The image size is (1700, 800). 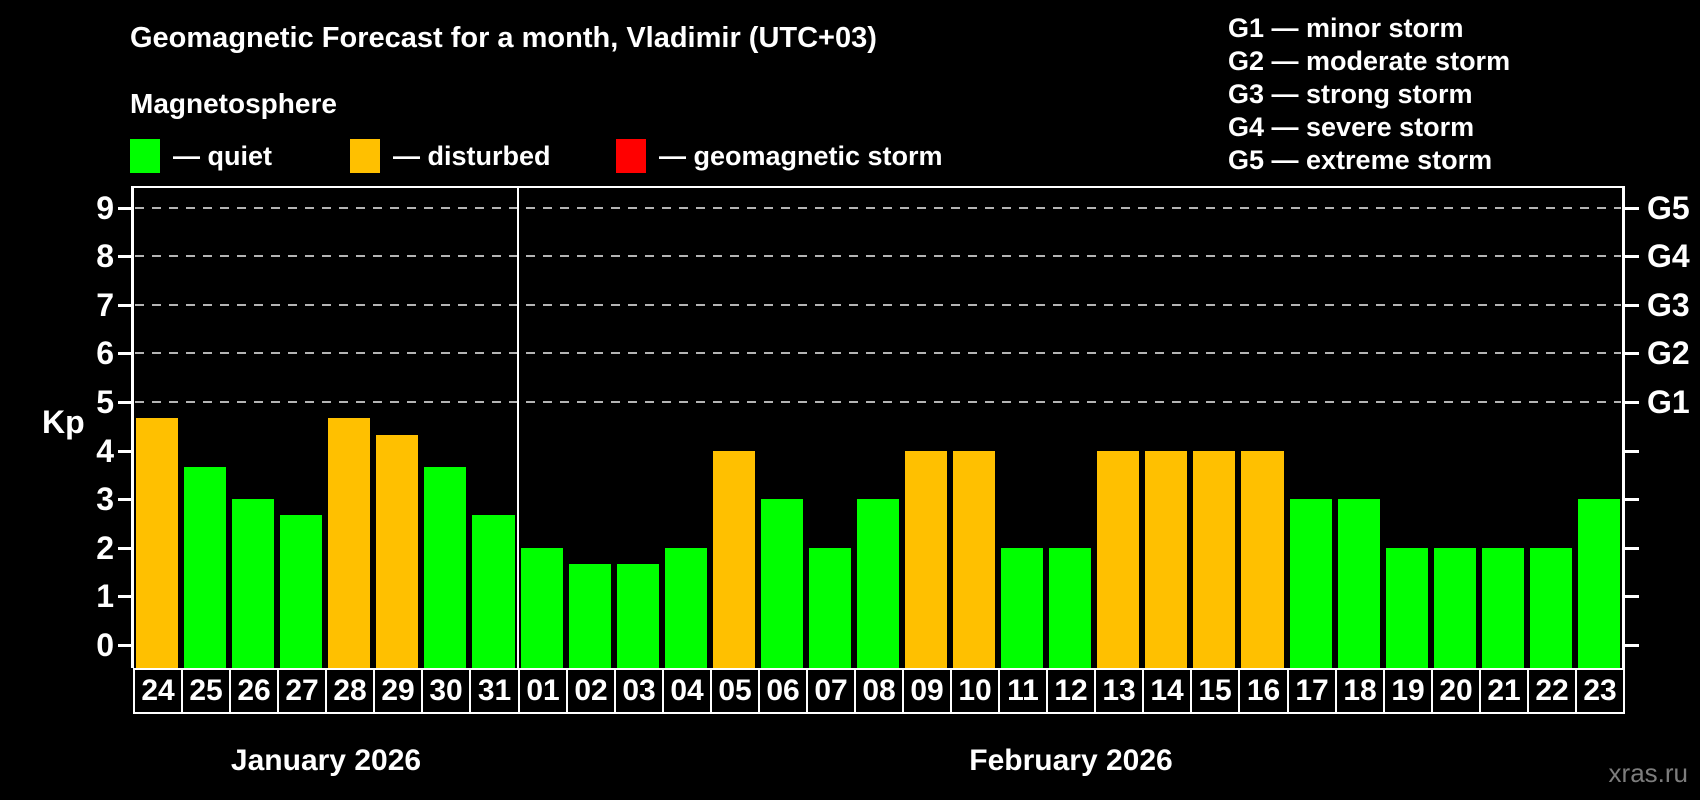 I want to click on day-label-24: 24, so click(x=158, y=691).